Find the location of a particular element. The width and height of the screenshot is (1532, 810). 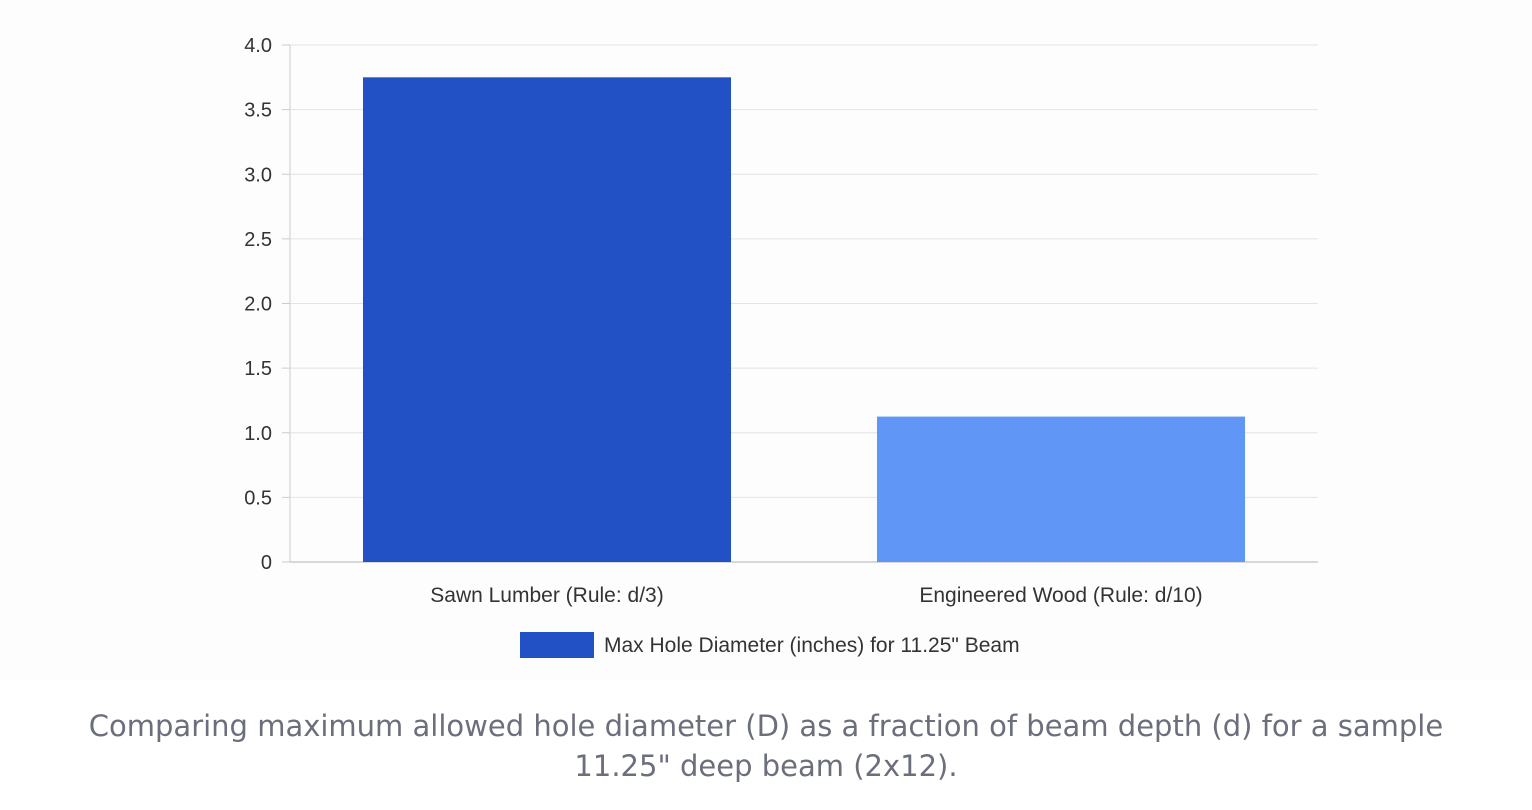

y-axis: 0 0.5 1.0 1.5 2.0 2.5 3.0 3.5 4.0 is located at coordinates (267, 304).